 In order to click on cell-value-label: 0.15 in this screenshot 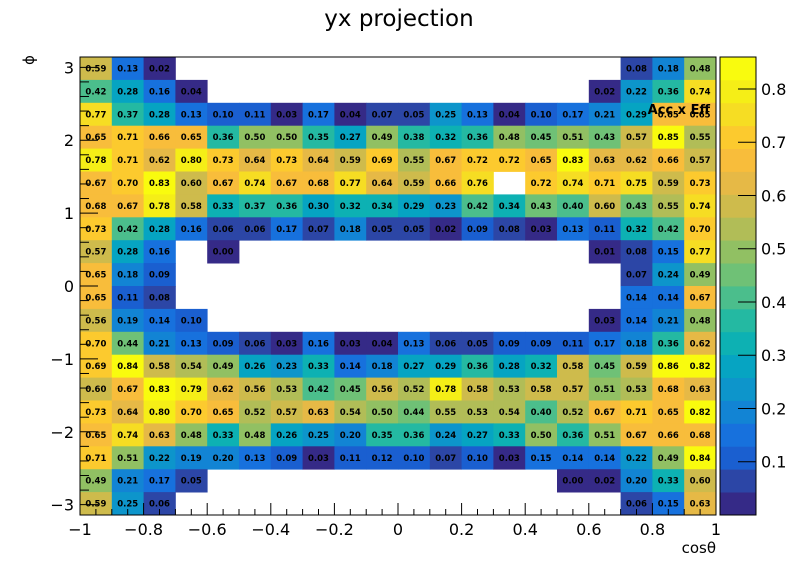, I will do `click(541, 459)`.